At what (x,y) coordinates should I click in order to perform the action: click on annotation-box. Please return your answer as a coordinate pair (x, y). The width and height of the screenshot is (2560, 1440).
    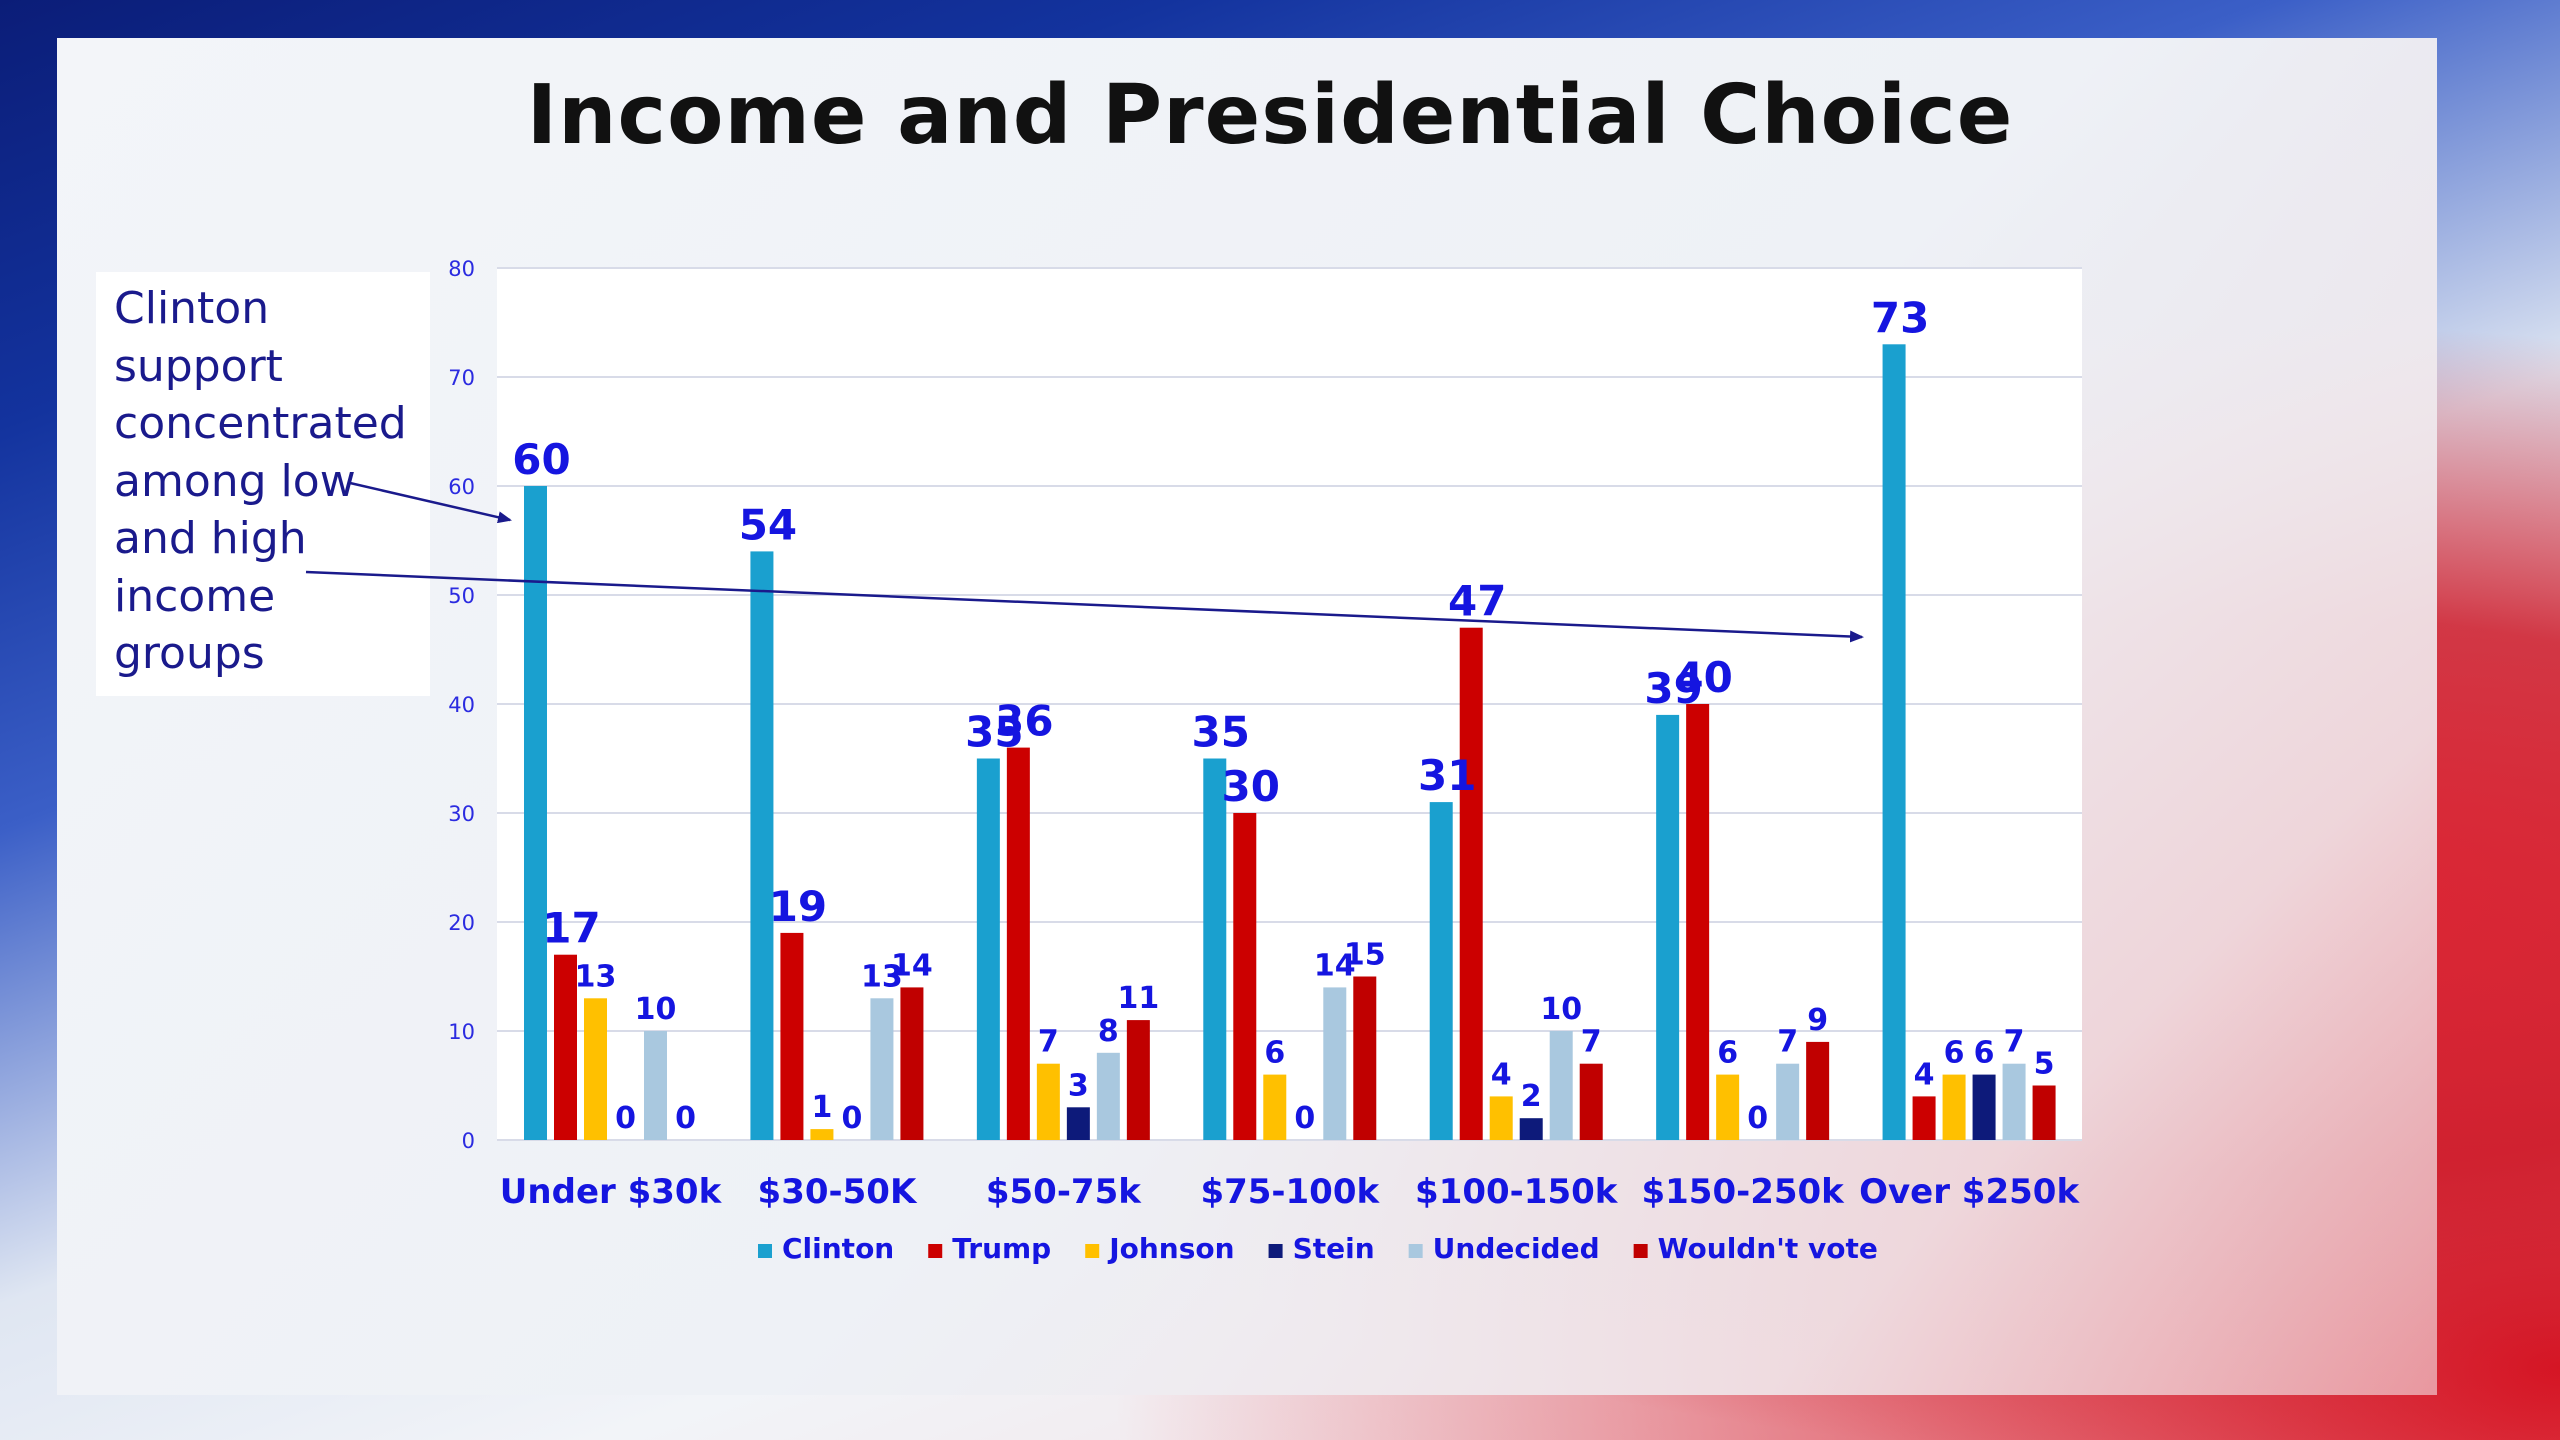
    Looking at the image, I should click on (263, 484).